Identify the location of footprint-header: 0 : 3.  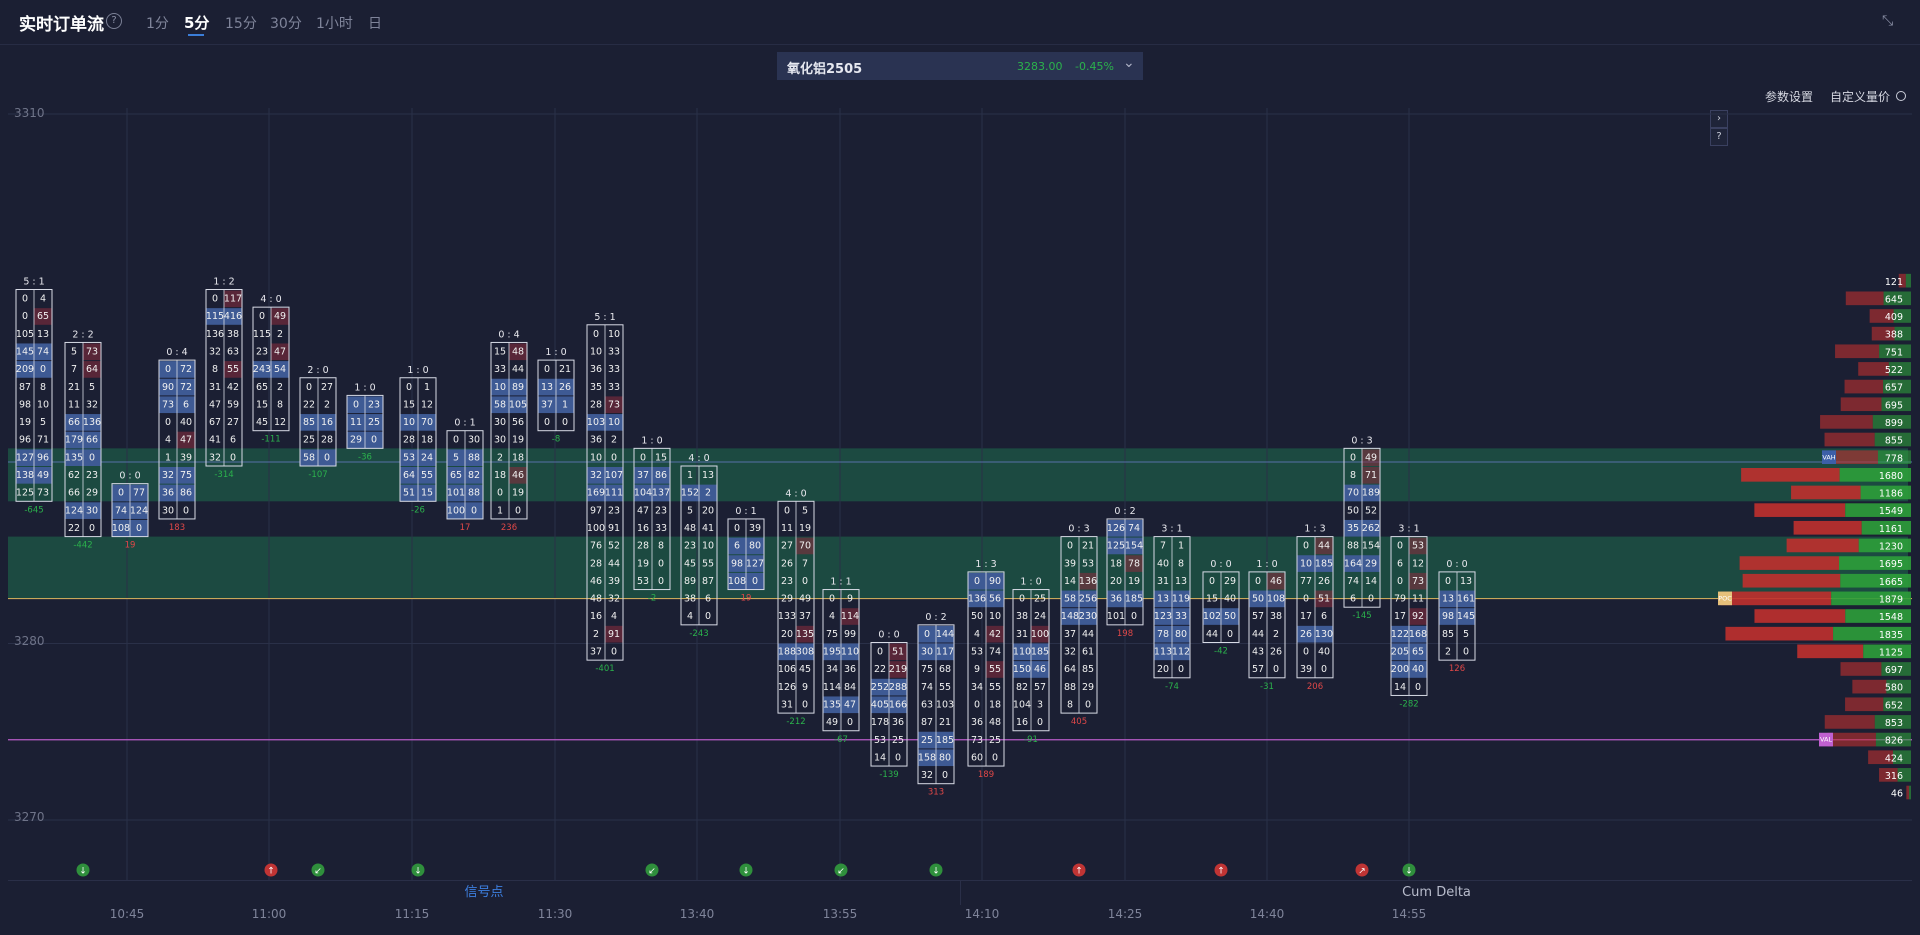
(1361, 440).